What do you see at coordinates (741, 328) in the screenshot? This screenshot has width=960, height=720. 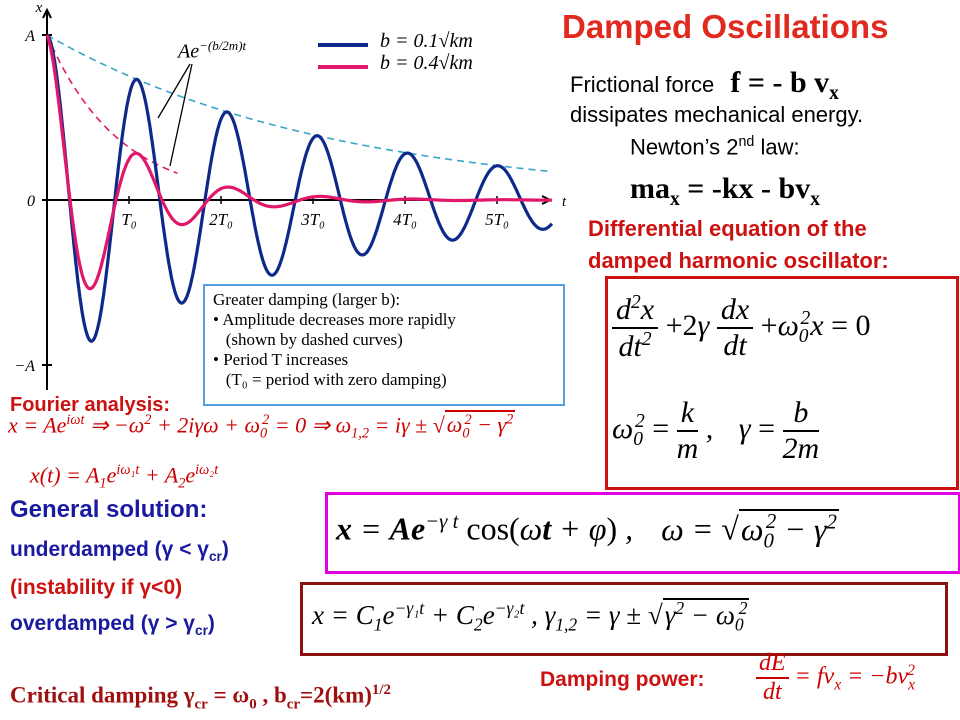 I see `diff-eq: d2x dt2 +2γ dx dt +ω02x = 0` at bounding box center [741, 328].